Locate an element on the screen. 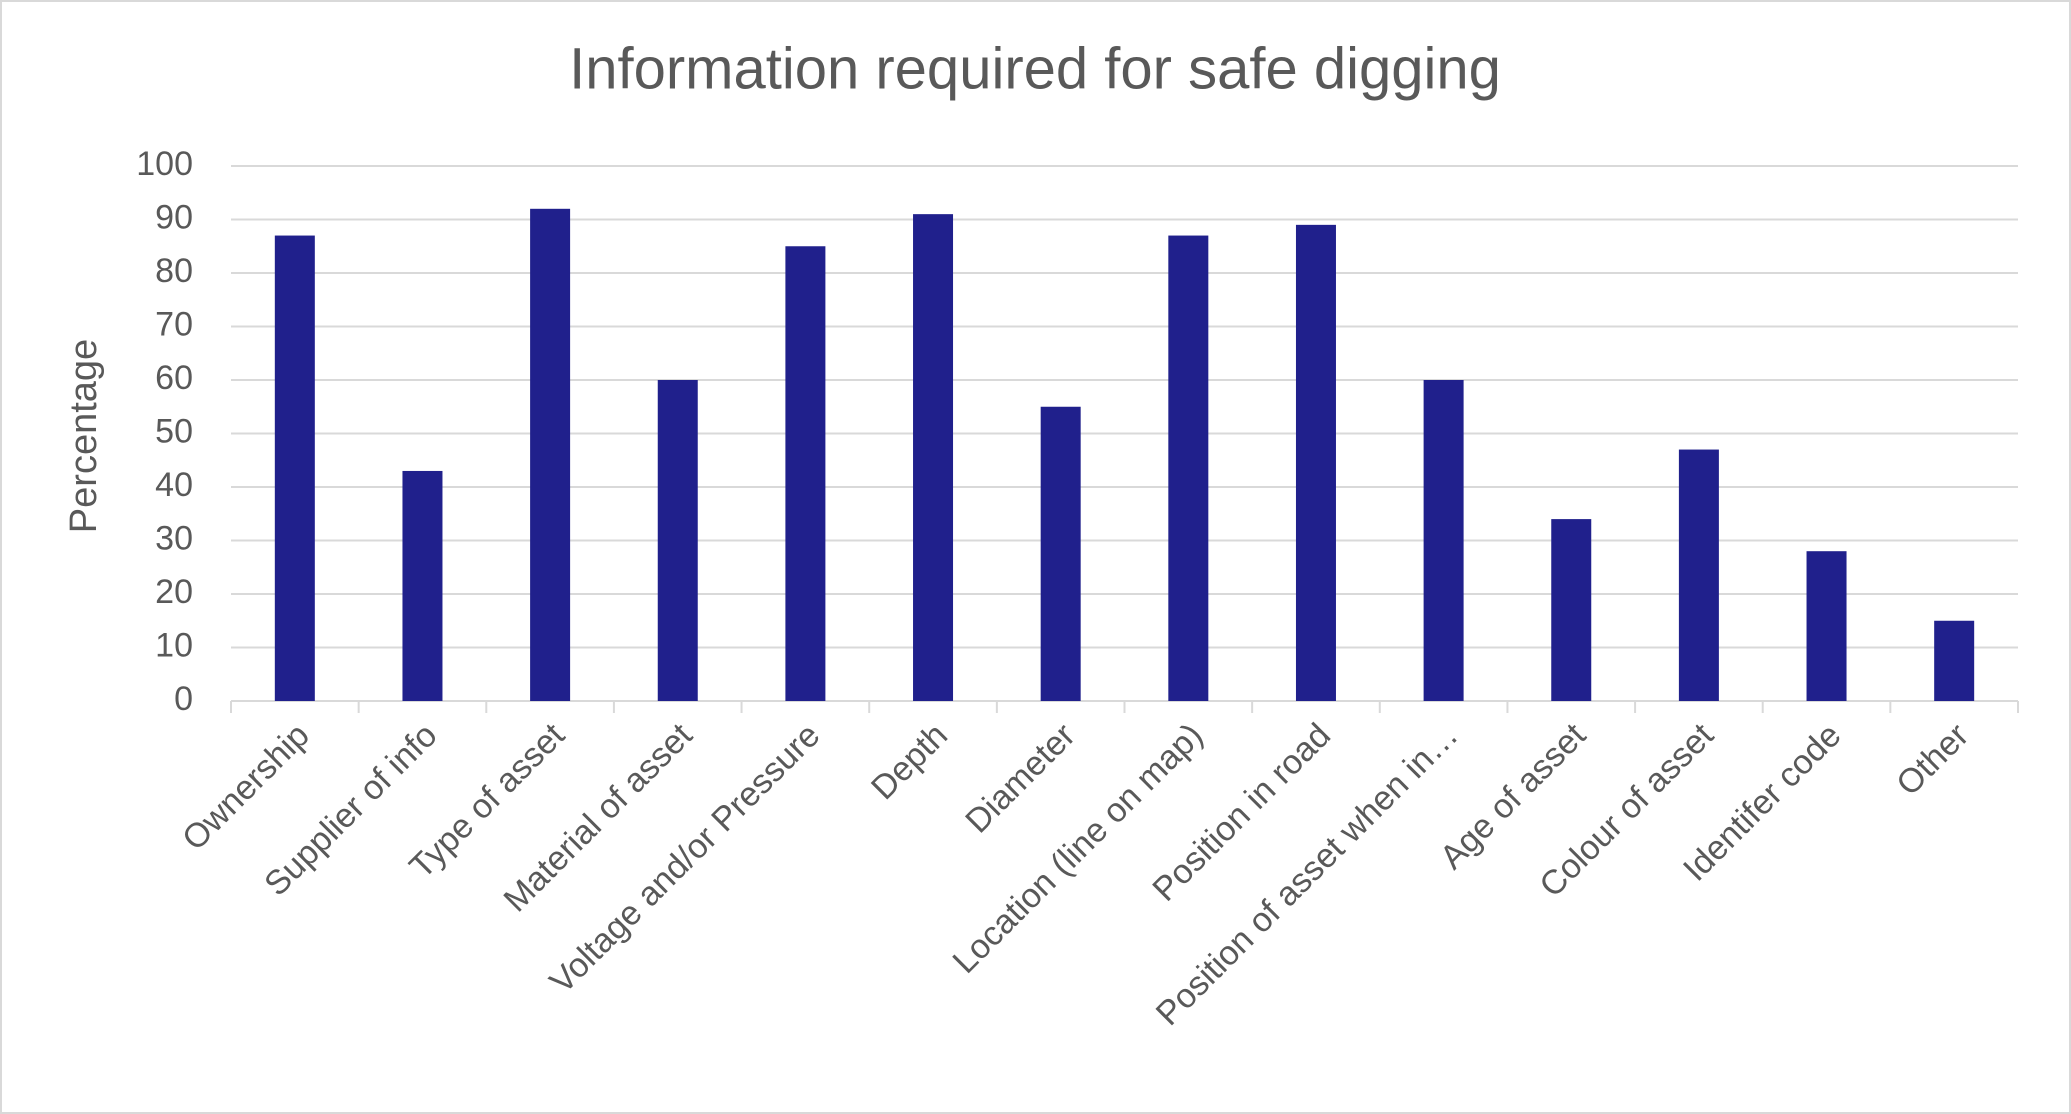 The height and width of the screenshot is (1114, 2071). y-tick-label: 70 is located at coordinates (174, 324).